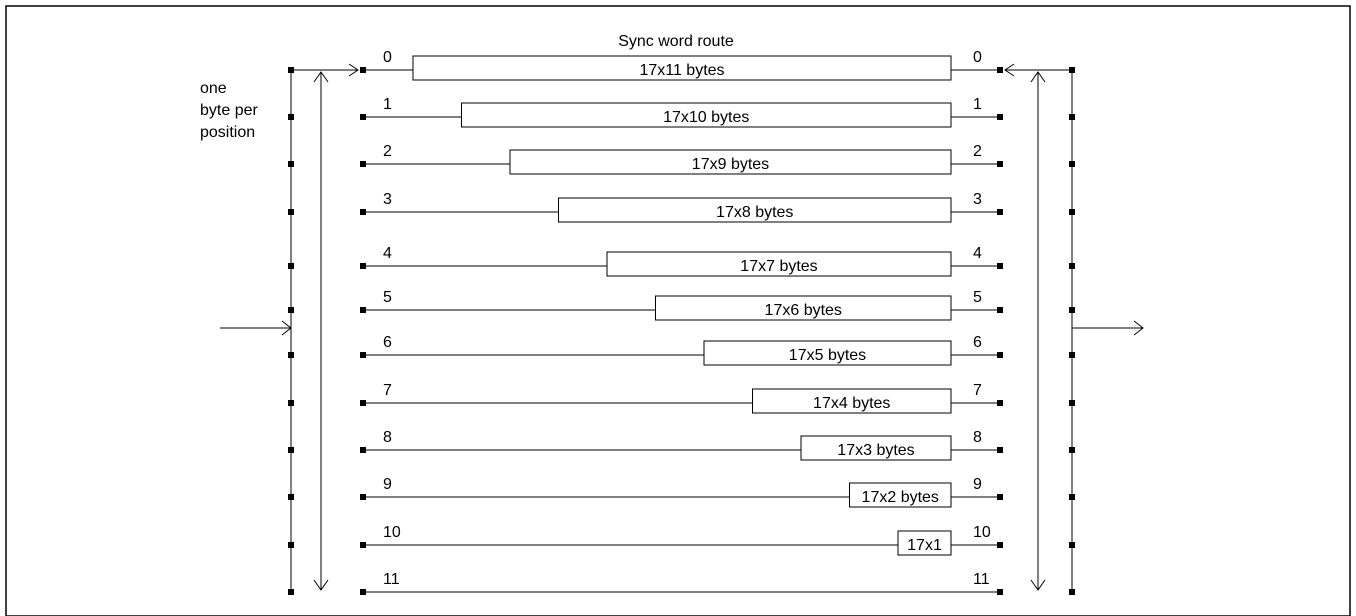 This screenshot has height=616, width=1356. I want to click on branch-index-left: 7, so click(387, 390).